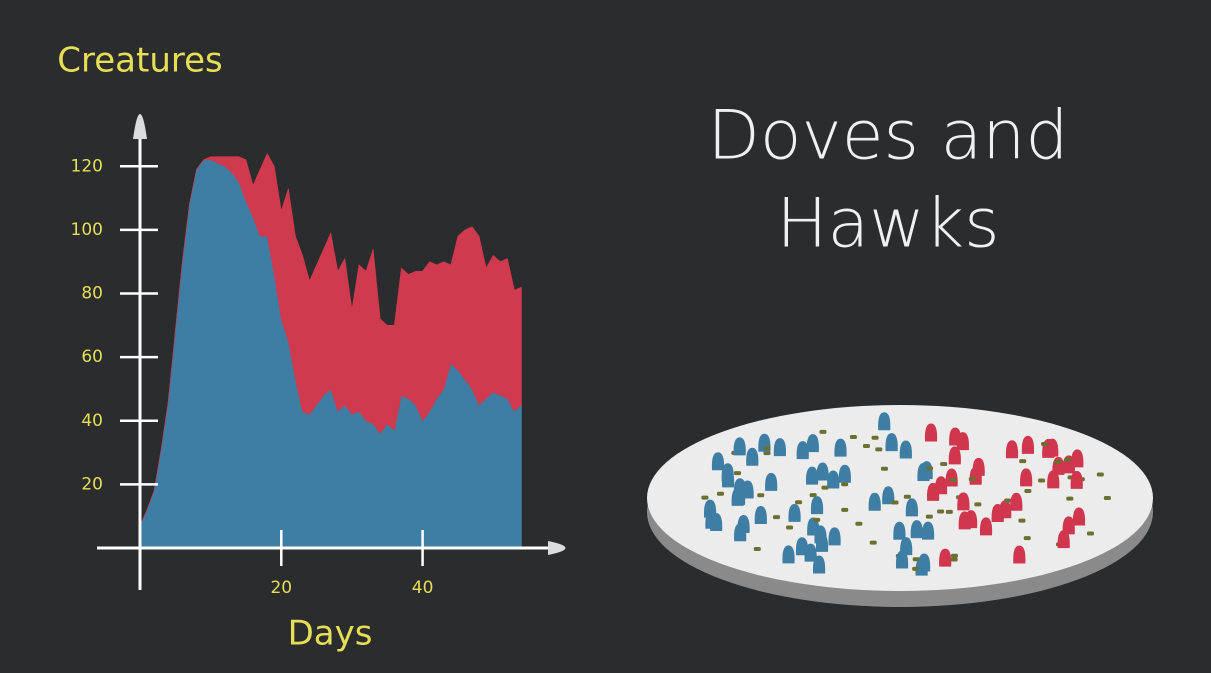 This screenshot has width=1211, height=673. I want to click on title-line: Hawks, so click(887, 224).